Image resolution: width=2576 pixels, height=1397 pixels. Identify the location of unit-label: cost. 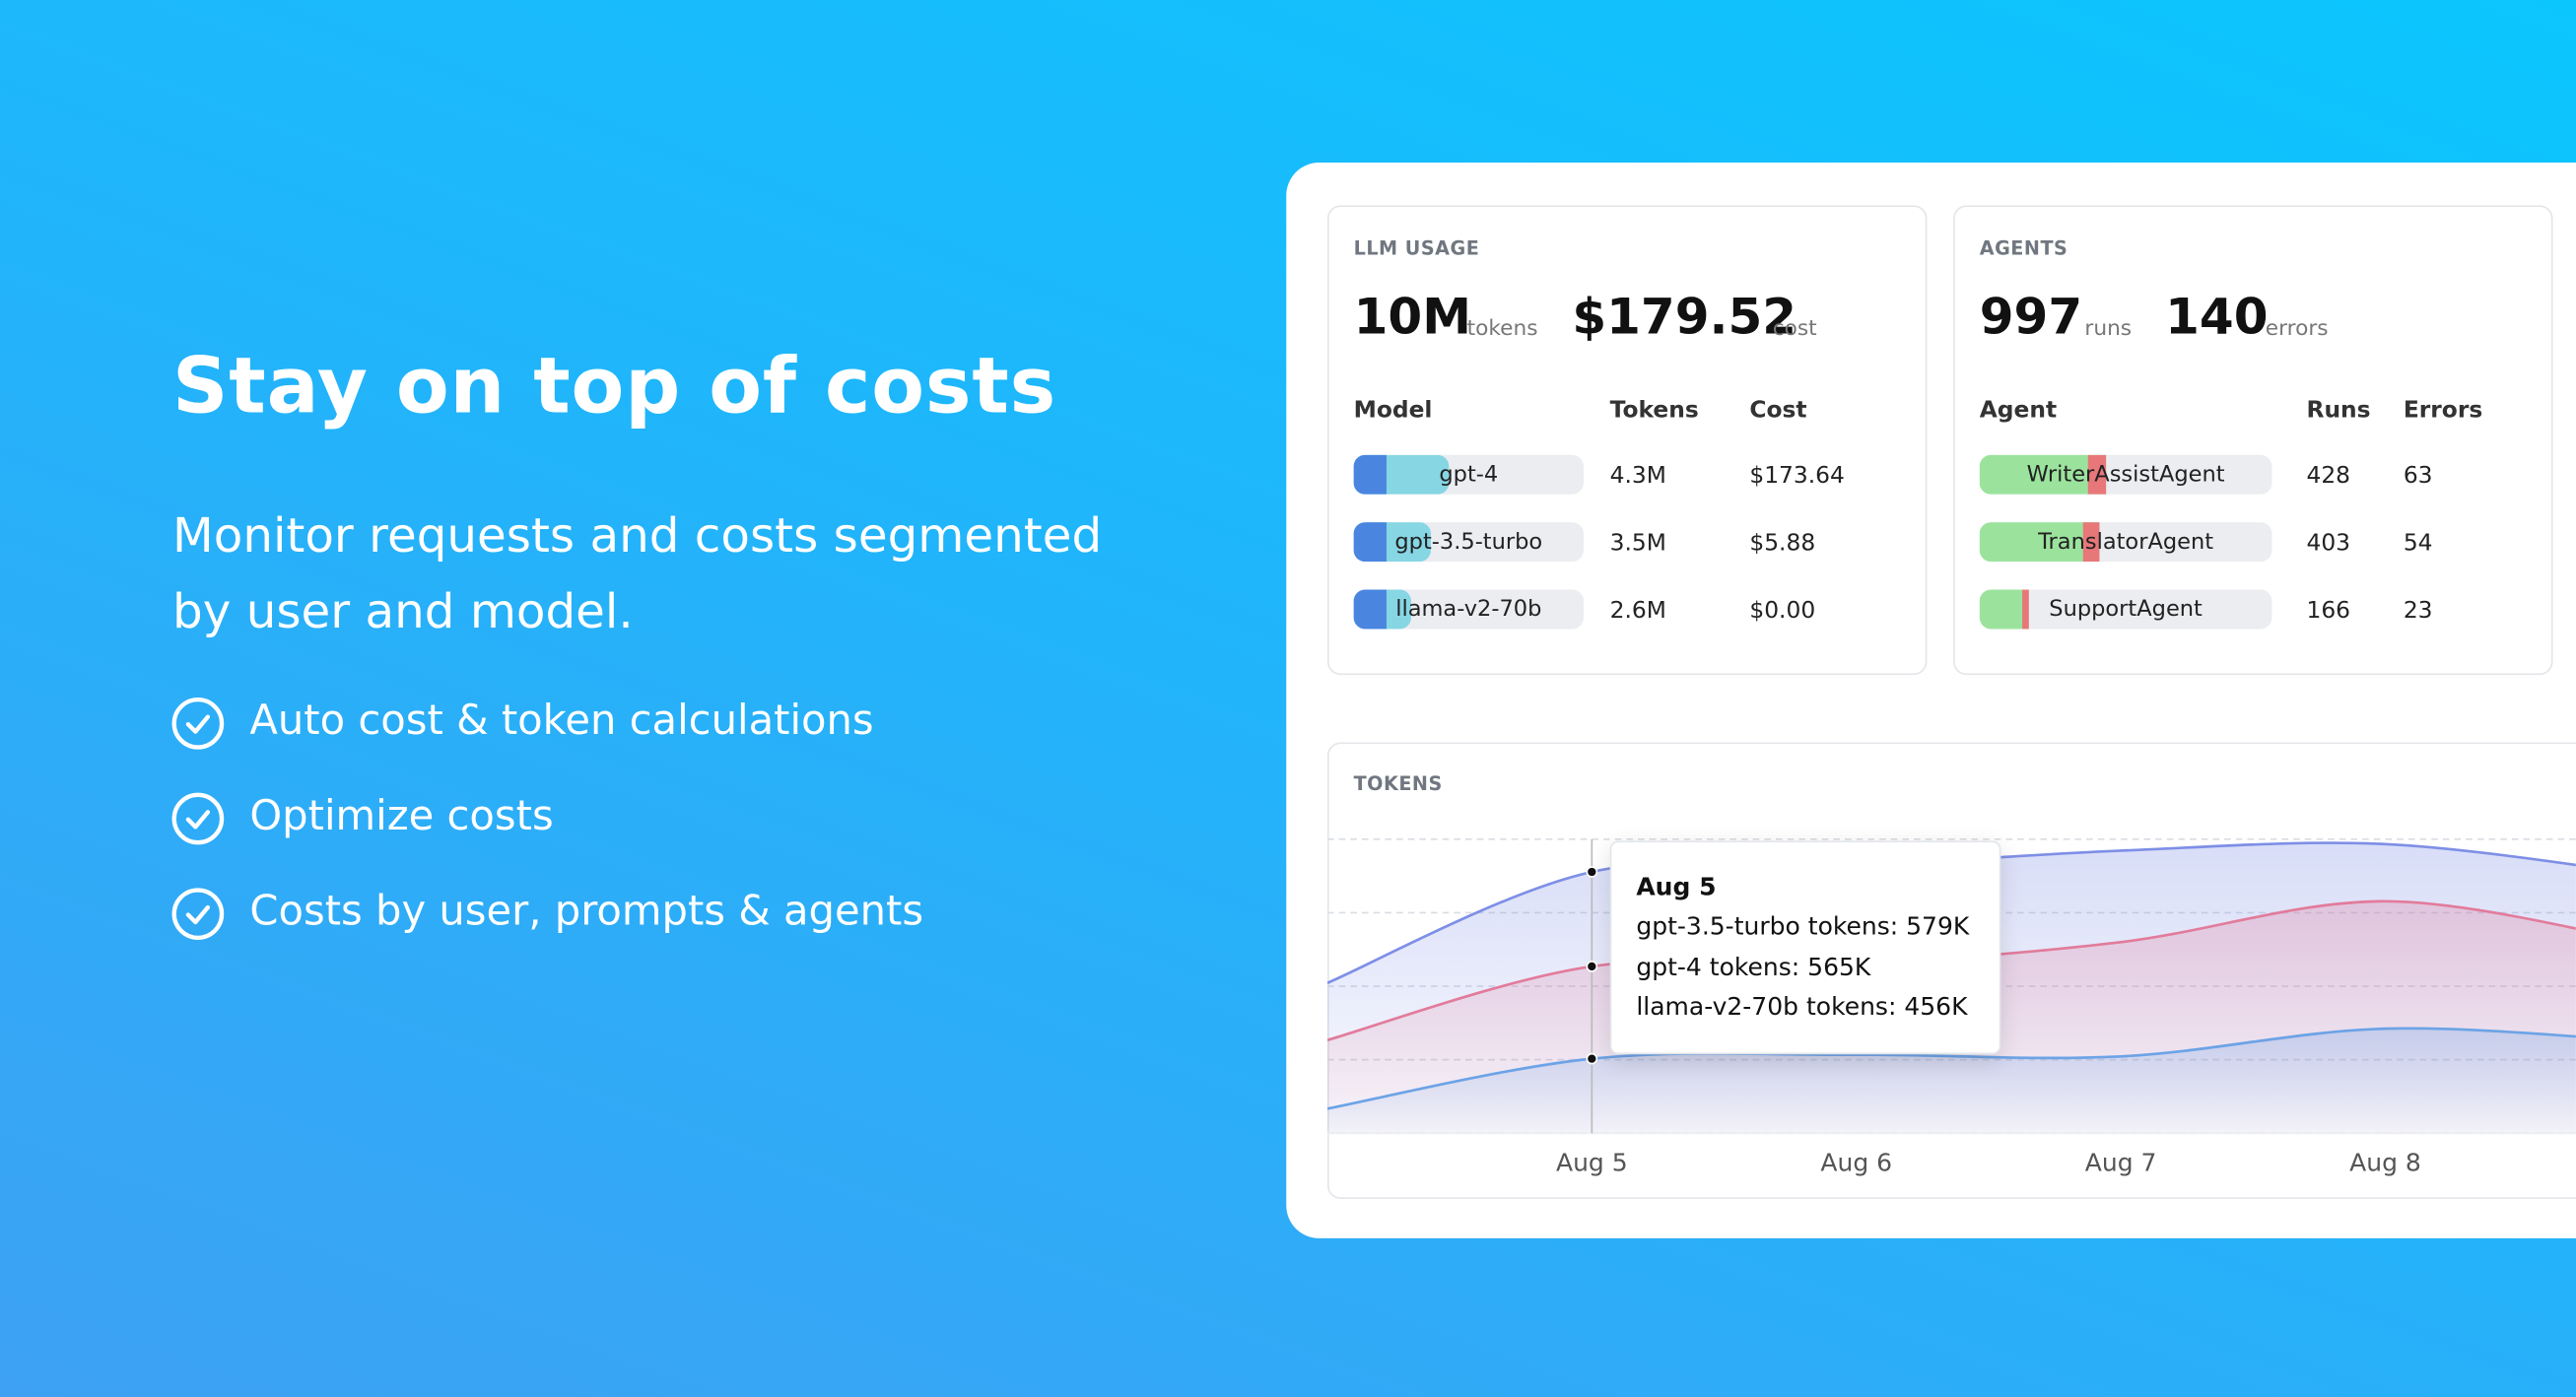
(1794, 329).